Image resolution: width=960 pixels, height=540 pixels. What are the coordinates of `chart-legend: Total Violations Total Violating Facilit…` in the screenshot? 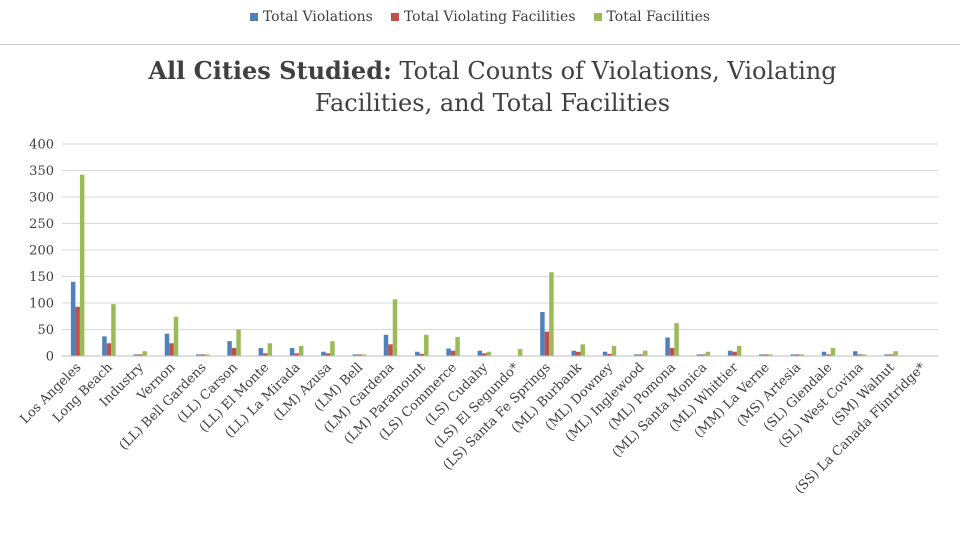 It's located at (480, 17).